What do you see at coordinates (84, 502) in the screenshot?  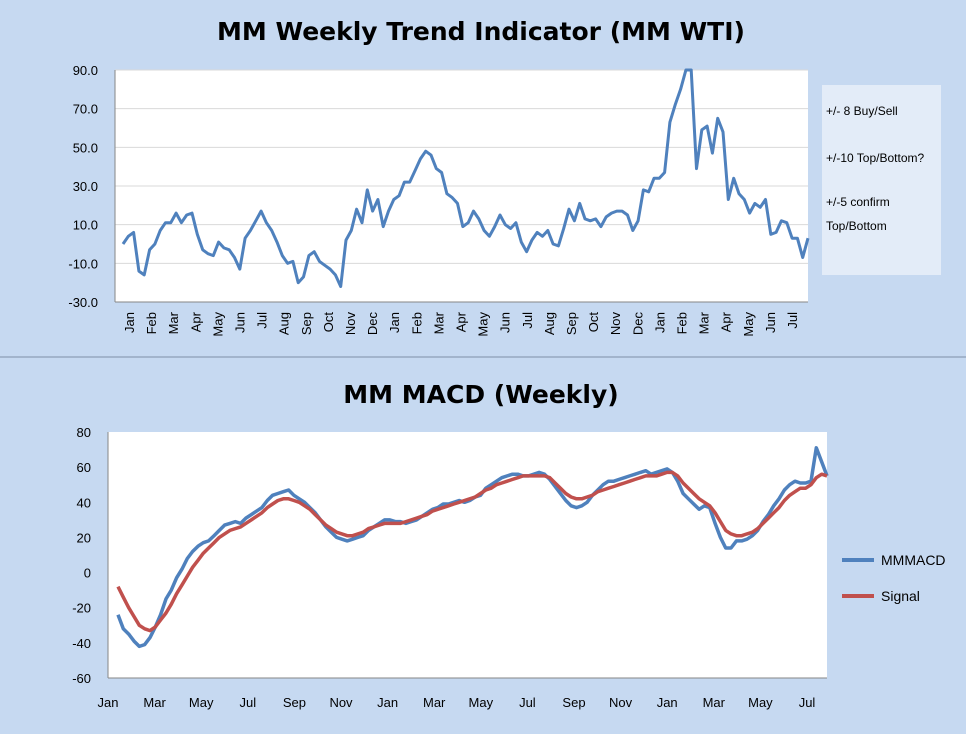 I see `macd-y-tick-label: 40` at bounding box center [84, 502].